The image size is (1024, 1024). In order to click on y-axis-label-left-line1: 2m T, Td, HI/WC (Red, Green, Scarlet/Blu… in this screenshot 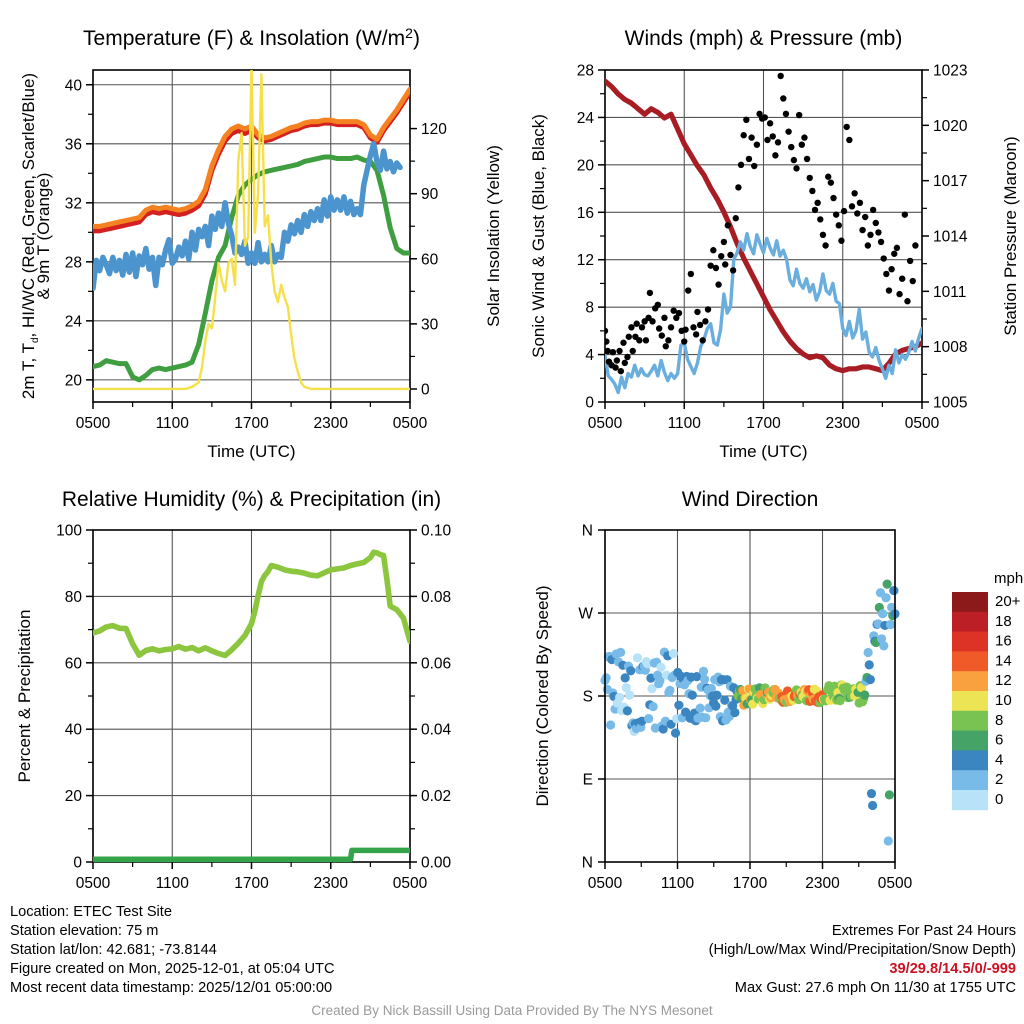, I will do `click(30, 236)`.